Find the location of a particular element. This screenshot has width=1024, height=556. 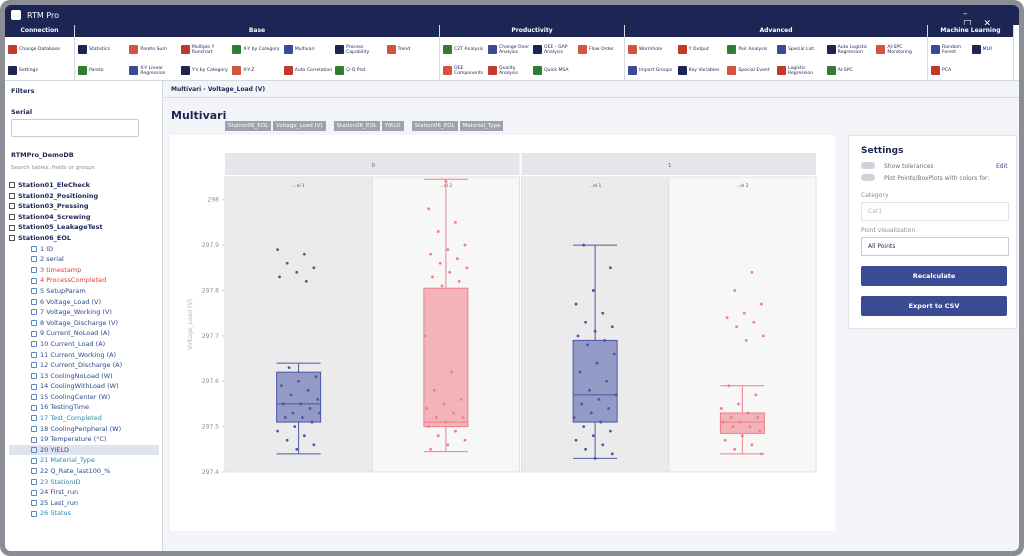

ribbon-button: Trend is located at coordinates (411, 49).